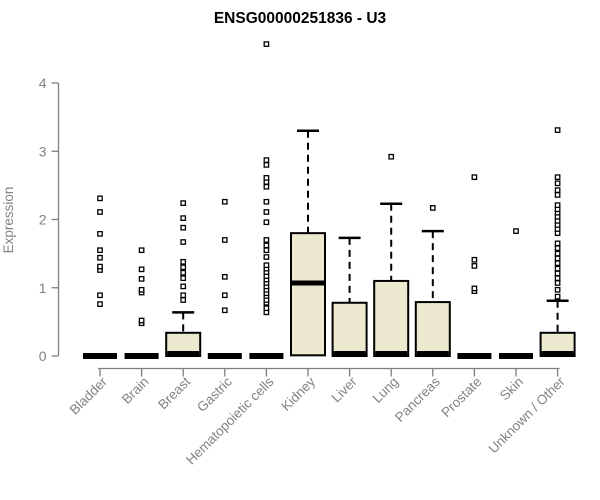 This screenshot has height=500, width=600. What do you see at coordinates (300, 18) in the screenshot?
I see `chart-title: ENSG00000251836 - U3` at bounding box center [300, 18].